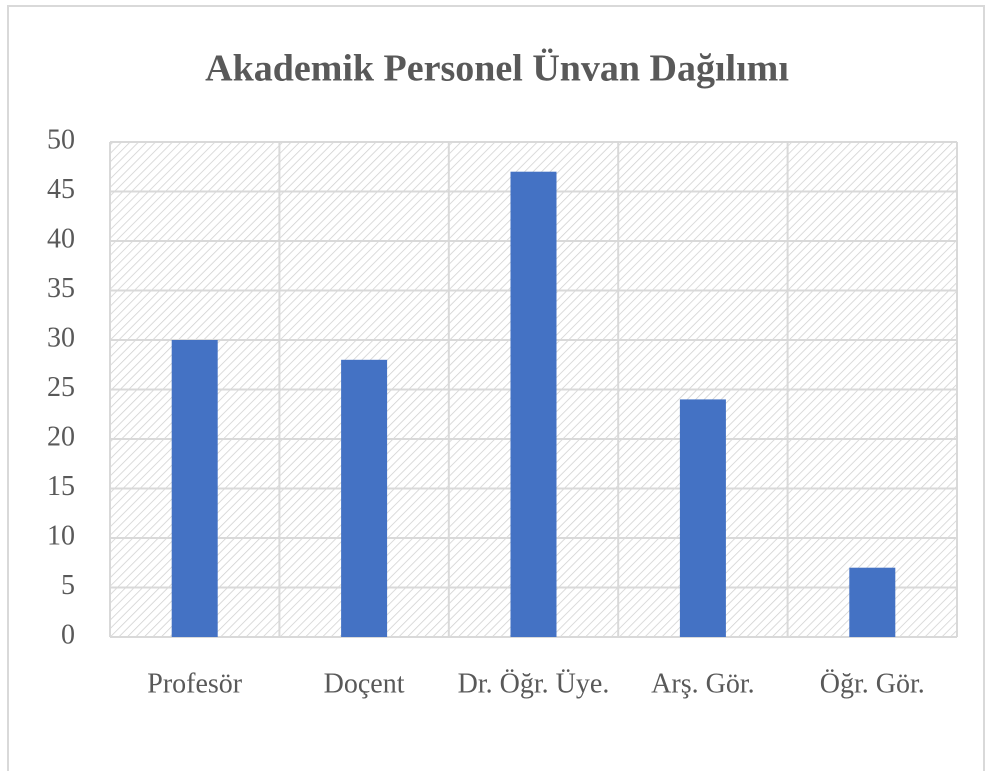 This screenshot has width=991, height=771. I want to click on y-tick-label: 30, so click(61, 337).